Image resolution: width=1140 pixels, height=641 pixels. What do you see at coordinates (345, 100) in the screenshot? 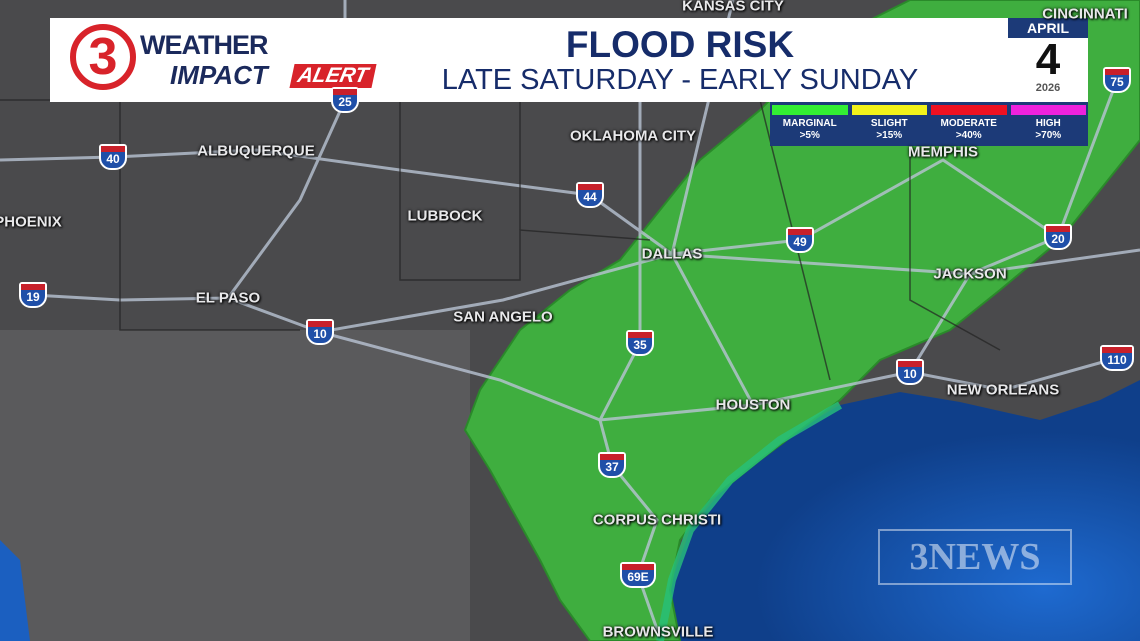
I see `interstate-shield-icon: 25` at bounding box center [345, 100].